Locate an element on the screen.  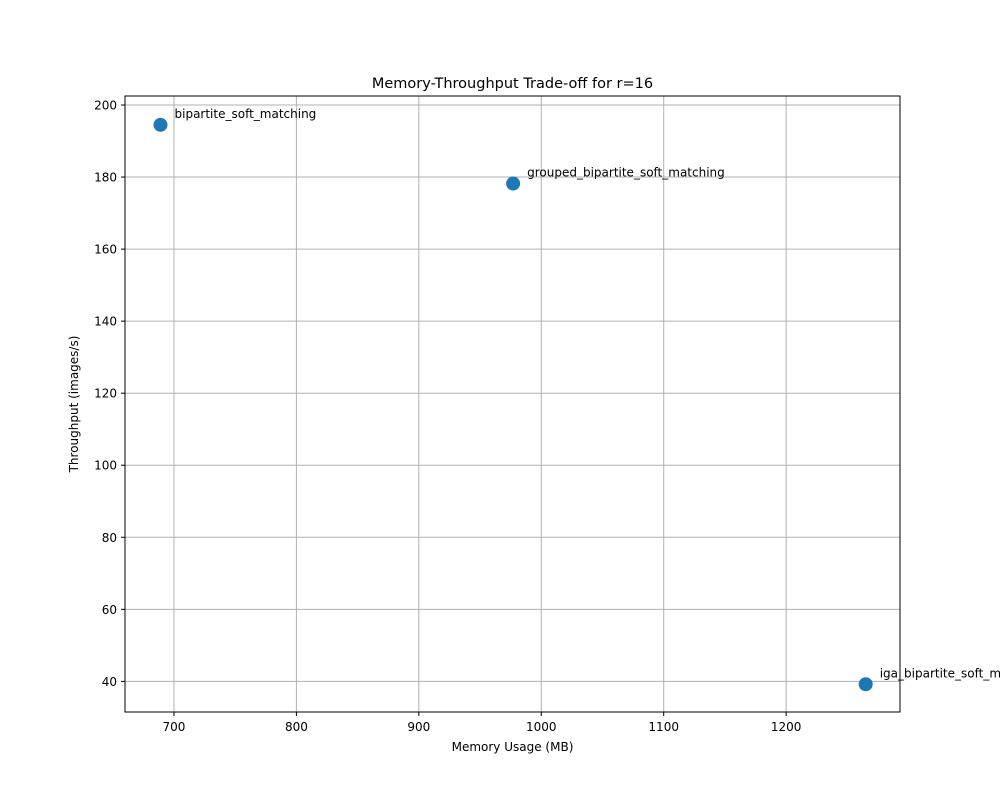
y-tick-label: 60 is located at coordinates (109, 610).